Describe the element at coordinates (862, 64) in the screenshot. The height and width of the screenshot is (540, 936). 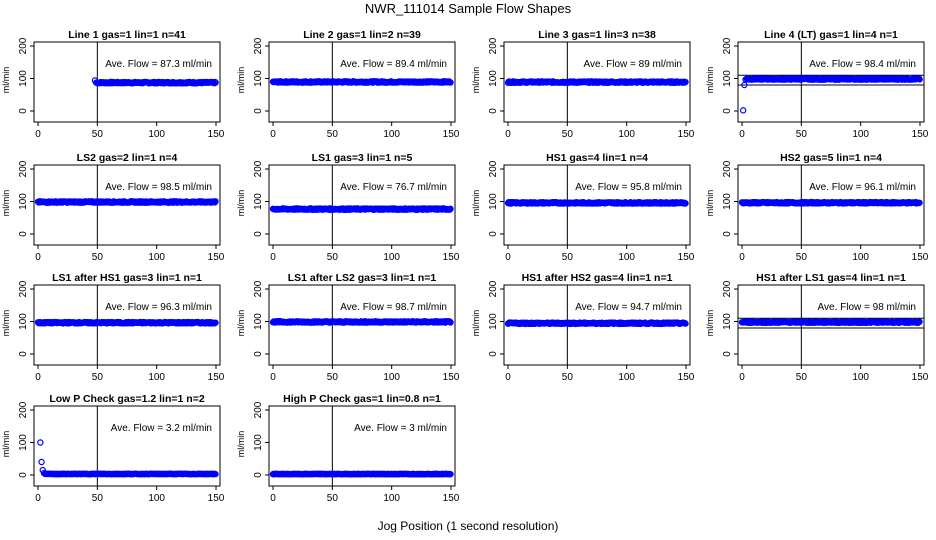
I see `average-flow-annotation: Ave. Flow = 98.4 ml/min` at that location.